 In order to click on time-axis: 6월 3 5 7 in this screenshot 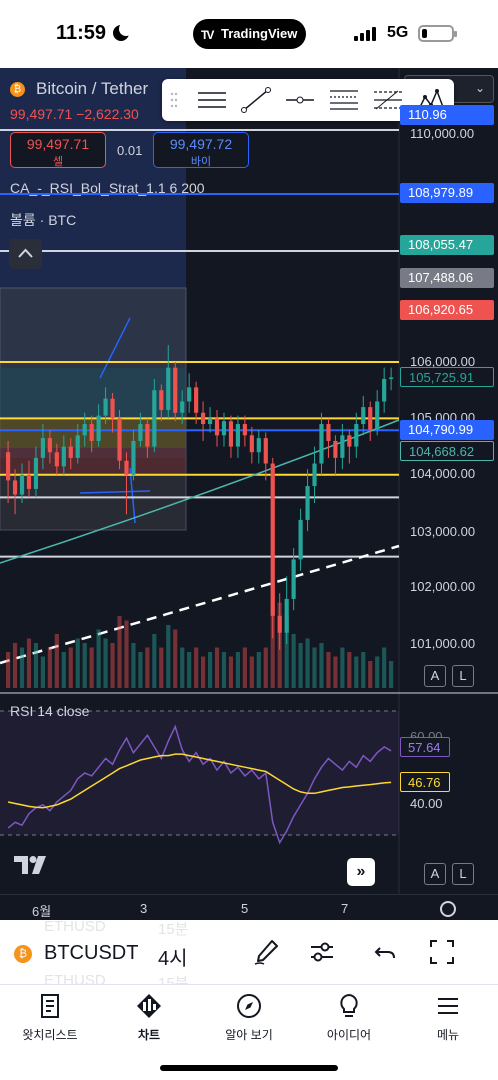, I will do `click(249, 907)`.